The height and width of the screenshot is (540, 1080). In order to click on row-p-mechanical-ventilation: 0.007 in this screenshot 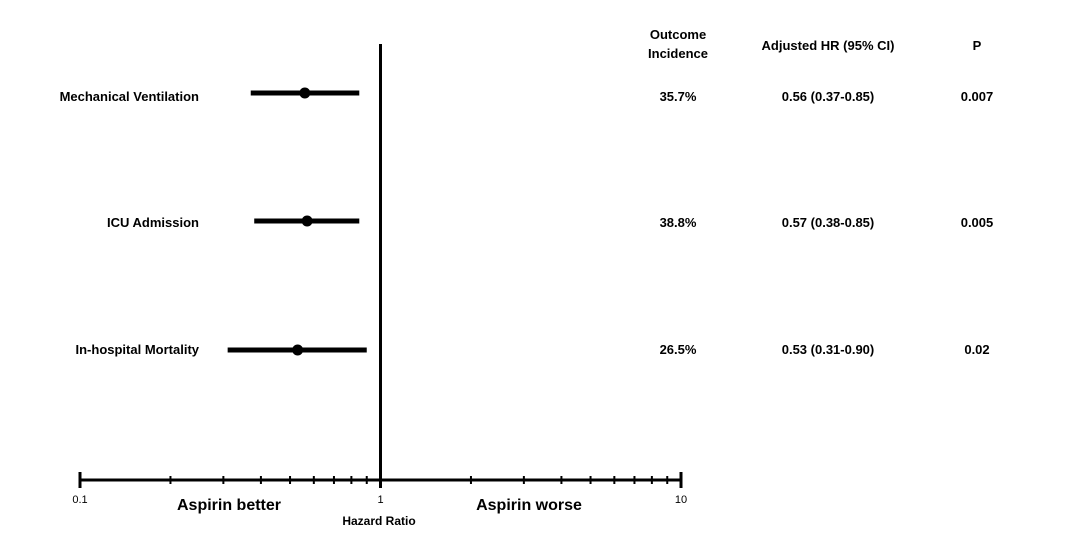, I will do `click(977, 96)`.